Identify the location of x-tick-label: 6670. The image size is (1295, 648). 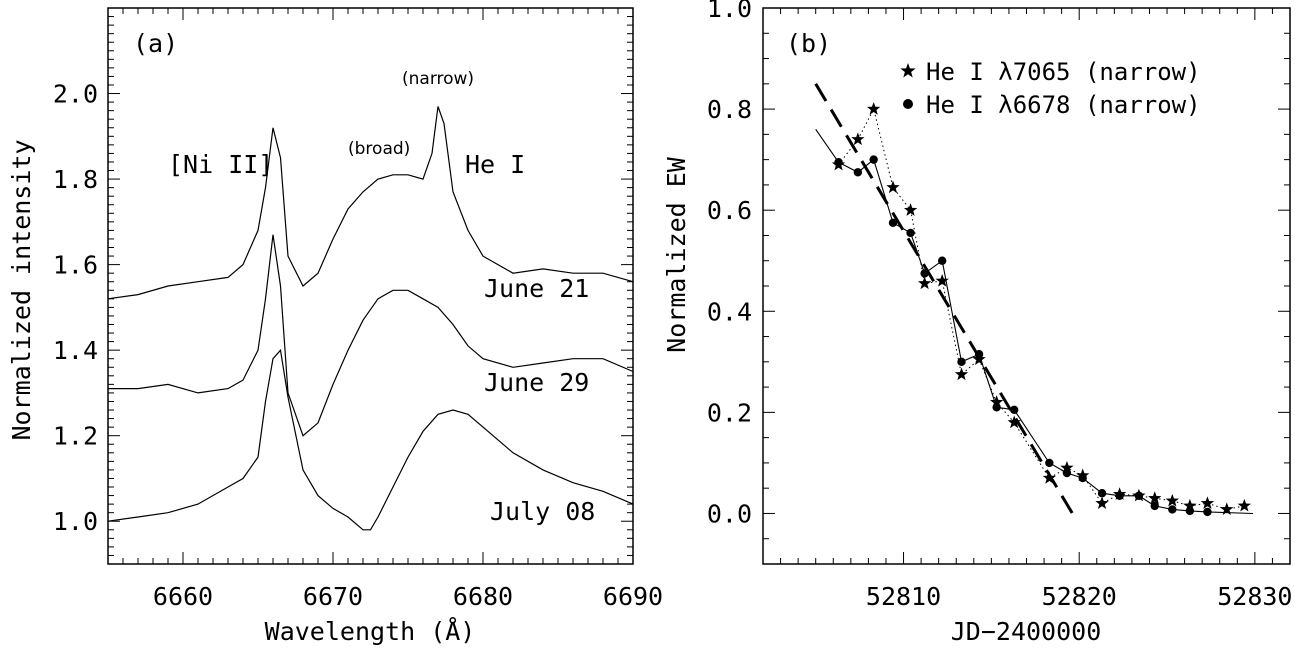
(333, 596).